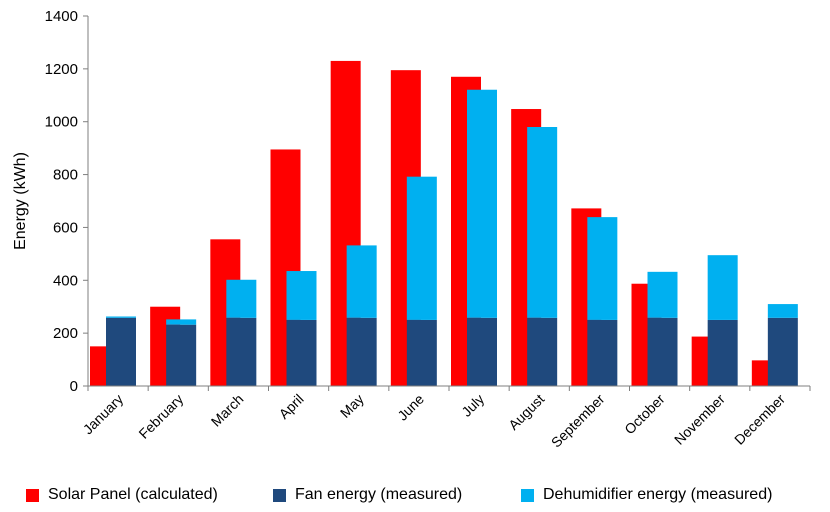 This screenshot has width=830, height=512. Describe the element at coordinates (782, 311) in the screenshot. I see `bar-dehumidifier-december` at that location.